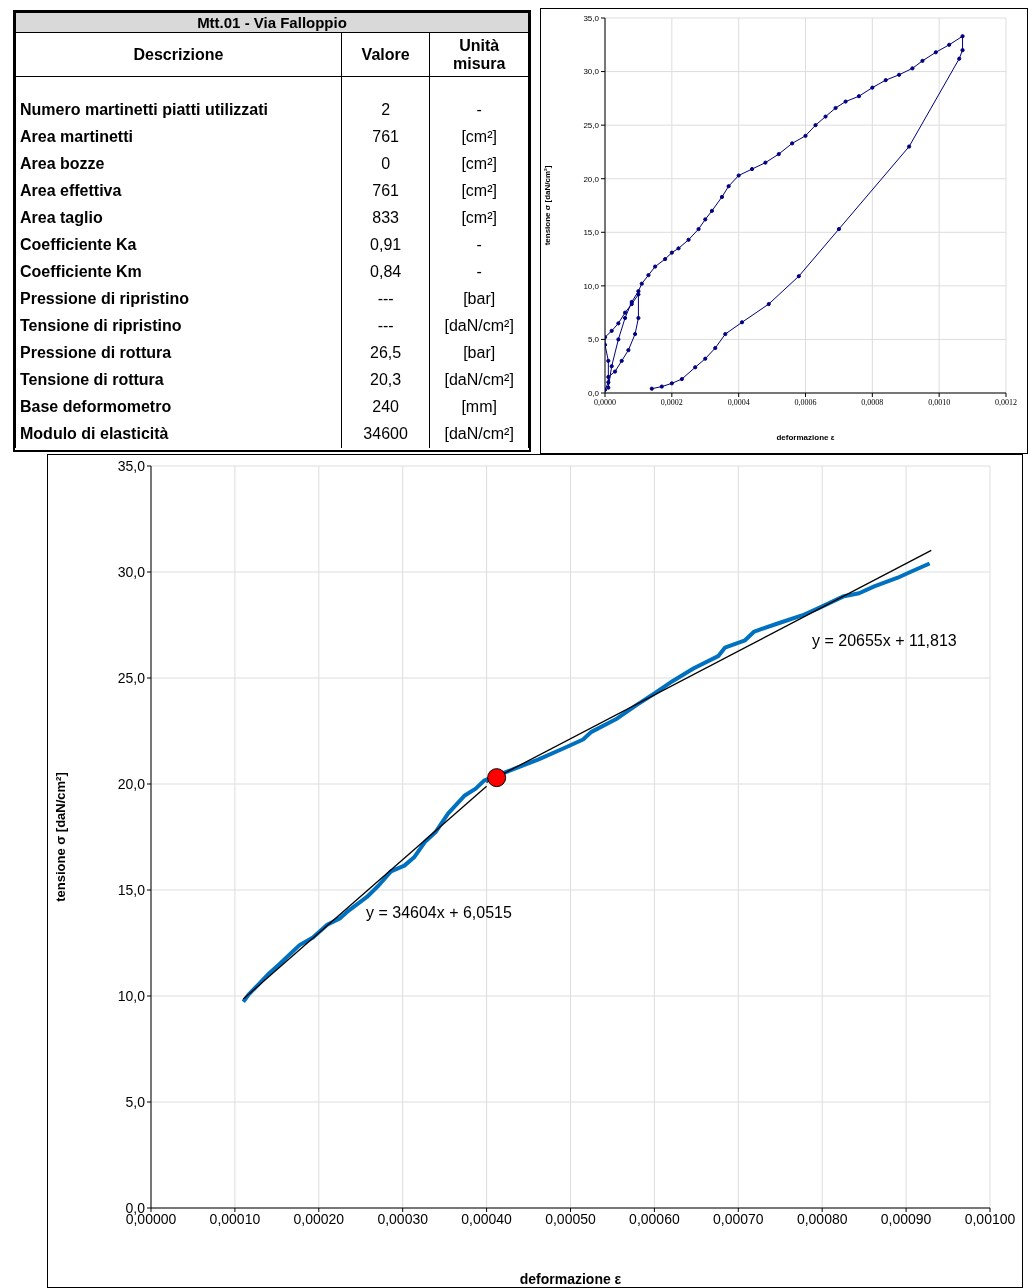 The width and height of the screenshot is (1028, 1288). Describe the element at coordinates (738, 1218) in the screenshot. I see `x-tick-label: 0,00070` at that location.